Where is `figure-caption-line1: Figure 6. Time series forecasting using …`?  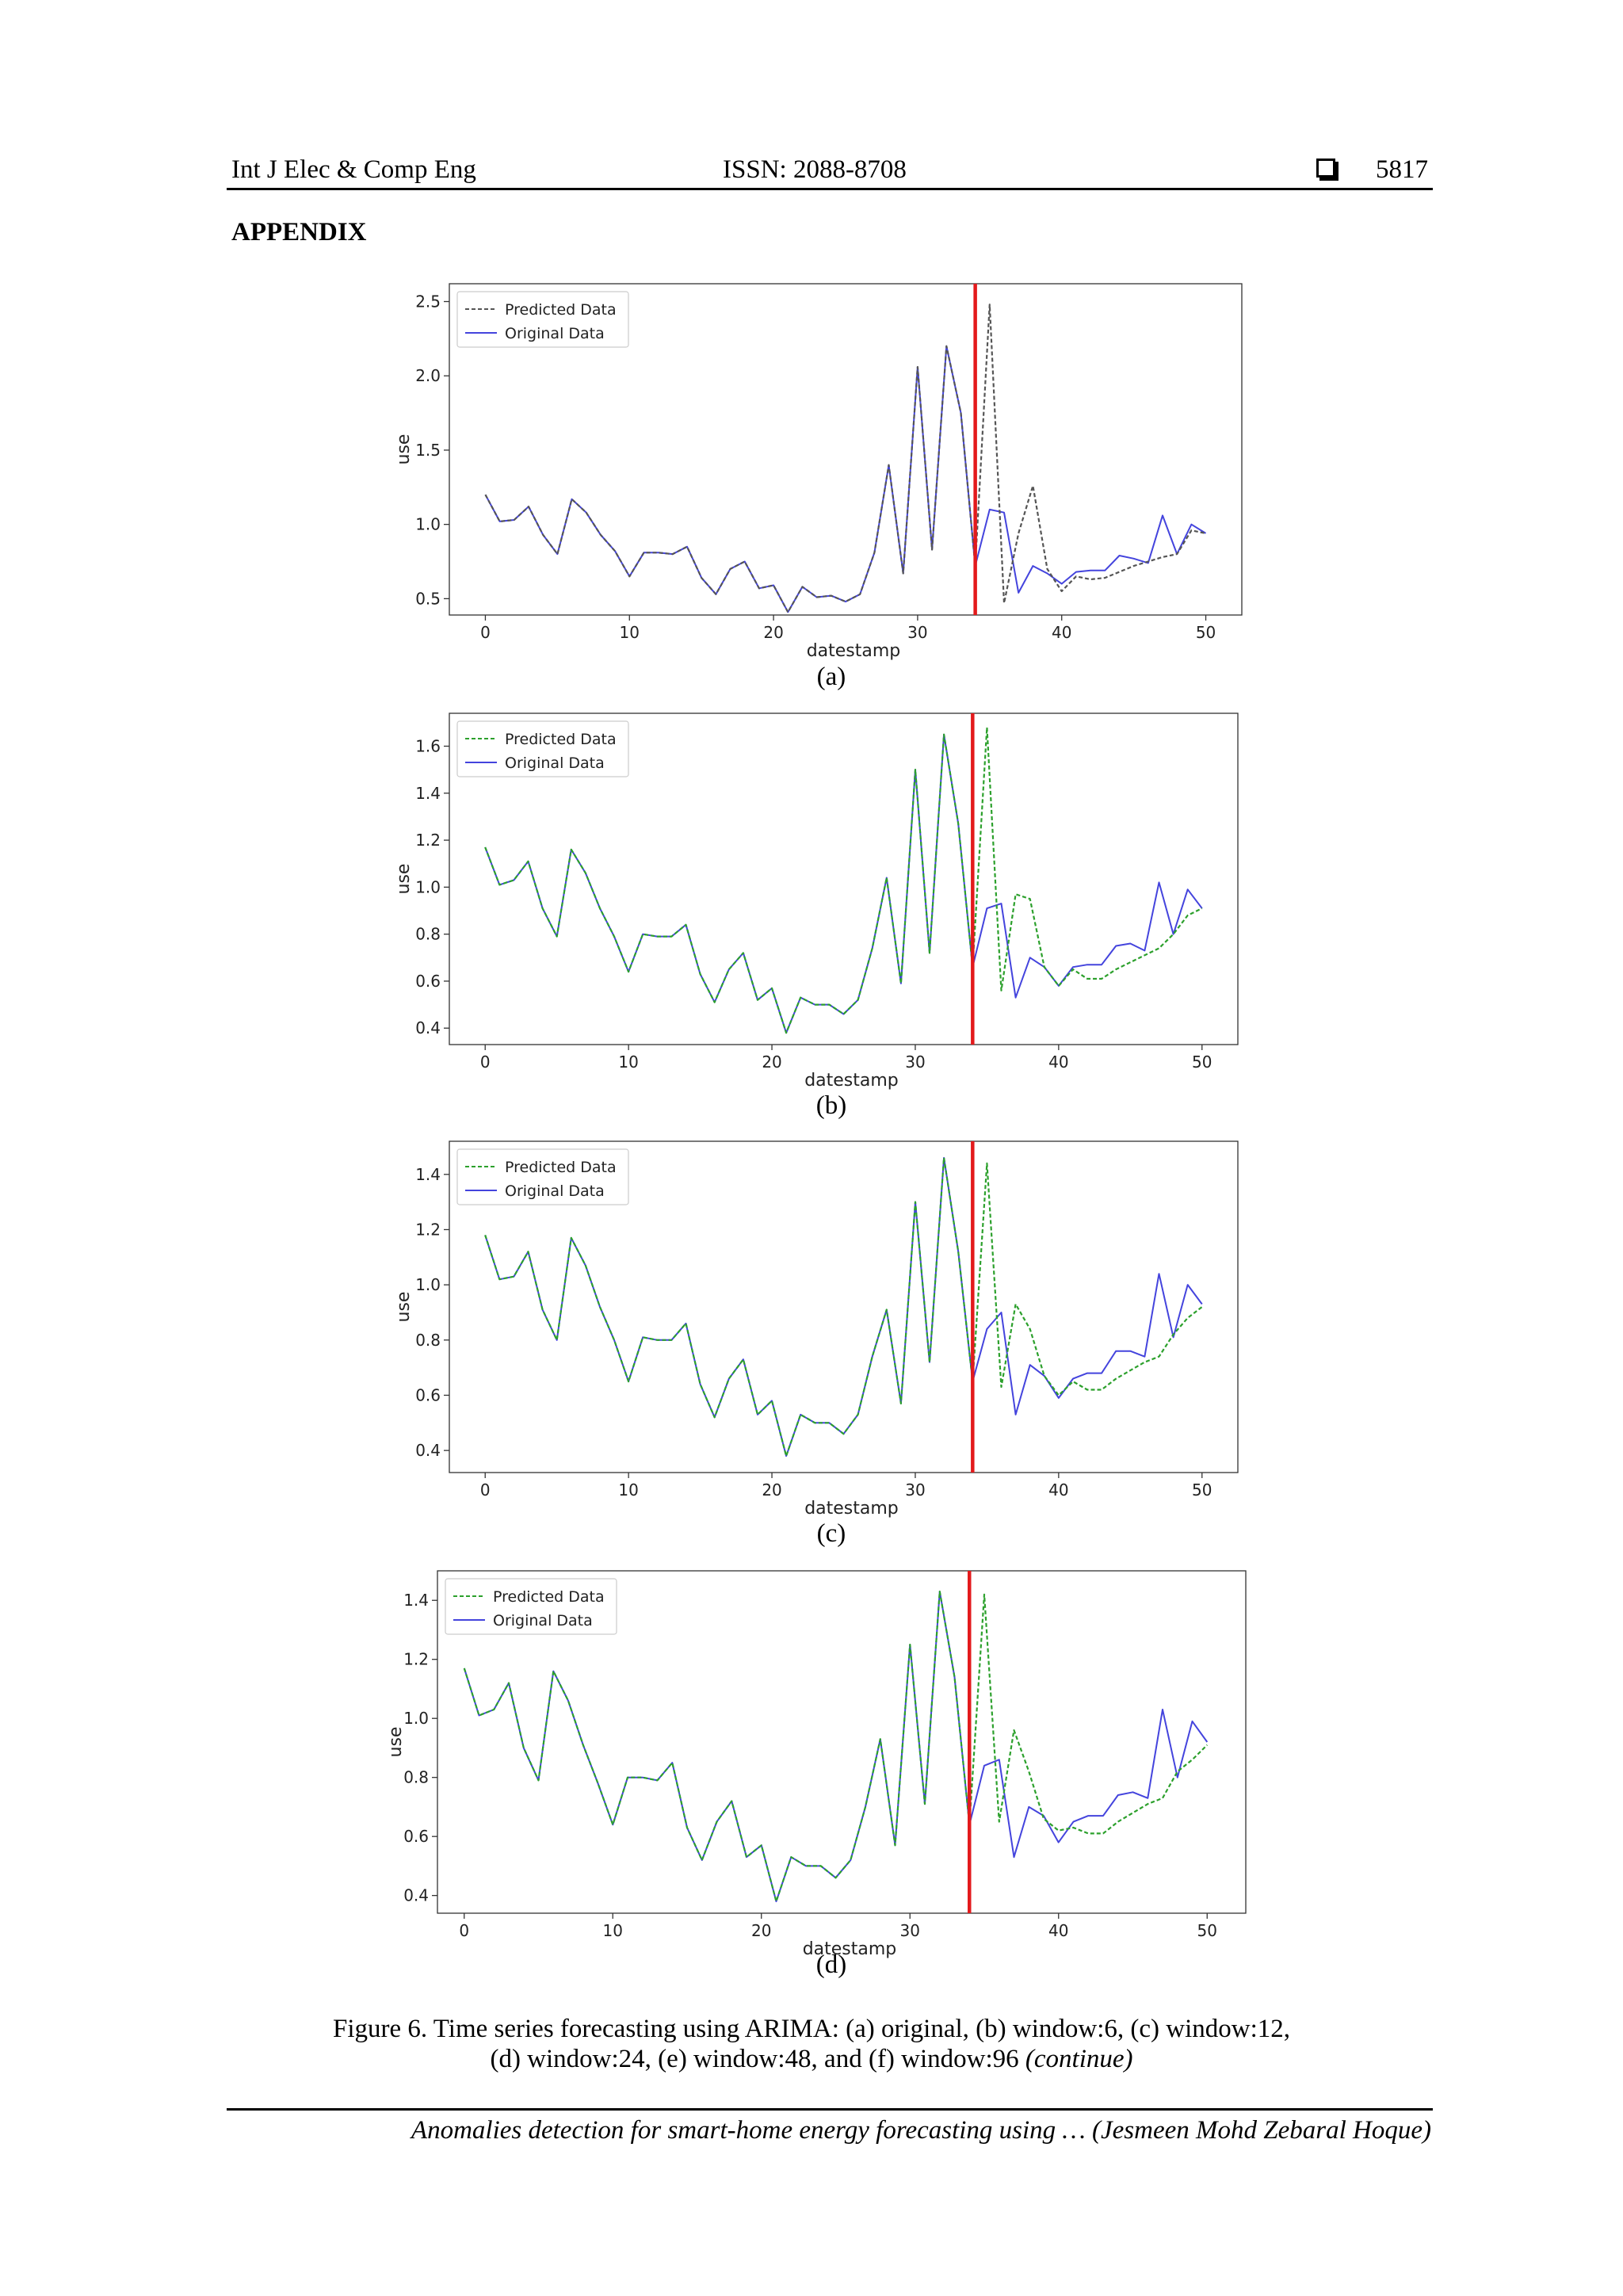
figure-caption-line1: Figure 6. Time series forecasting using … is located at coordinates (811, 2029).